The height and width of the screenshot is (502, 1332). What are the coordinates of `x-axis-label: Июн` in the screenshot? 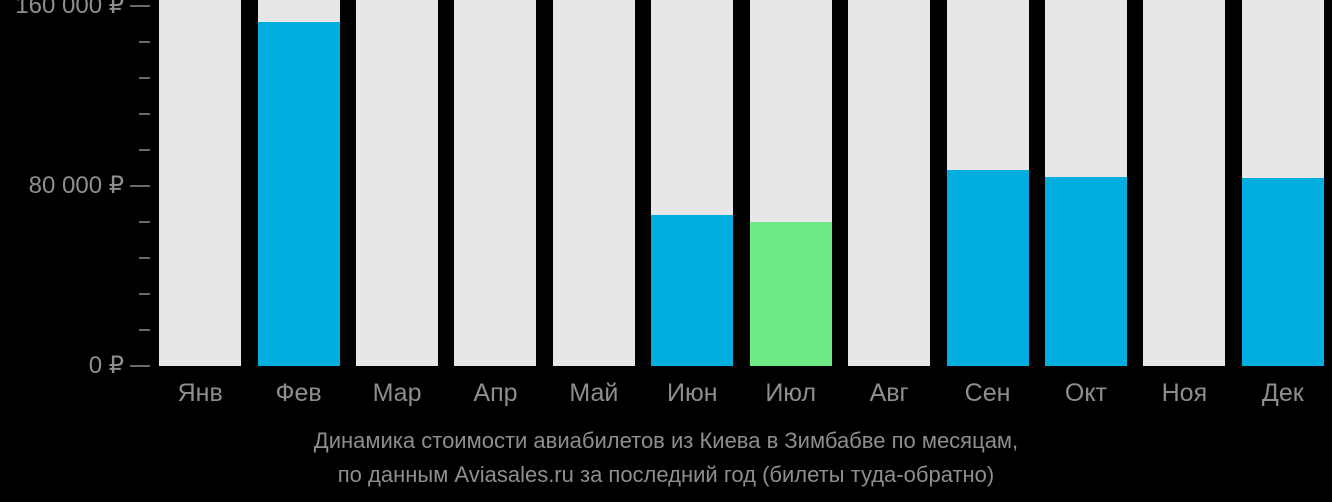 It's located at (692, 393).